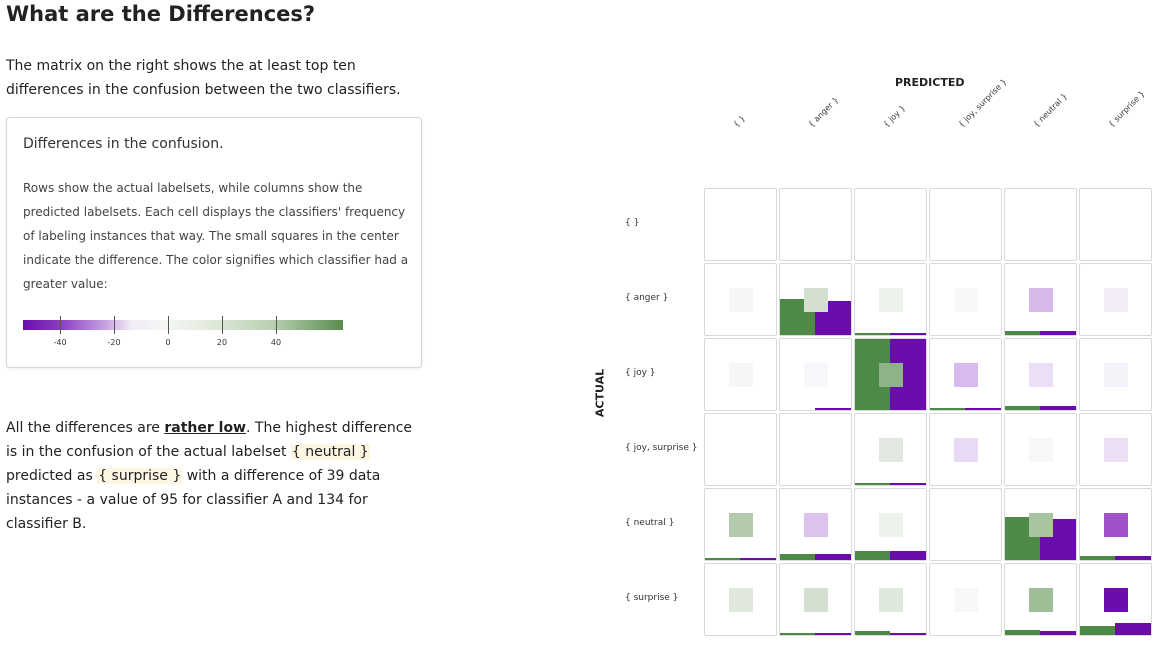 The image size is (1161, 646). Describe the element at coordinates (140, 476) in the screenshot. I see `predicted-labelset: { surprise }` at that location.